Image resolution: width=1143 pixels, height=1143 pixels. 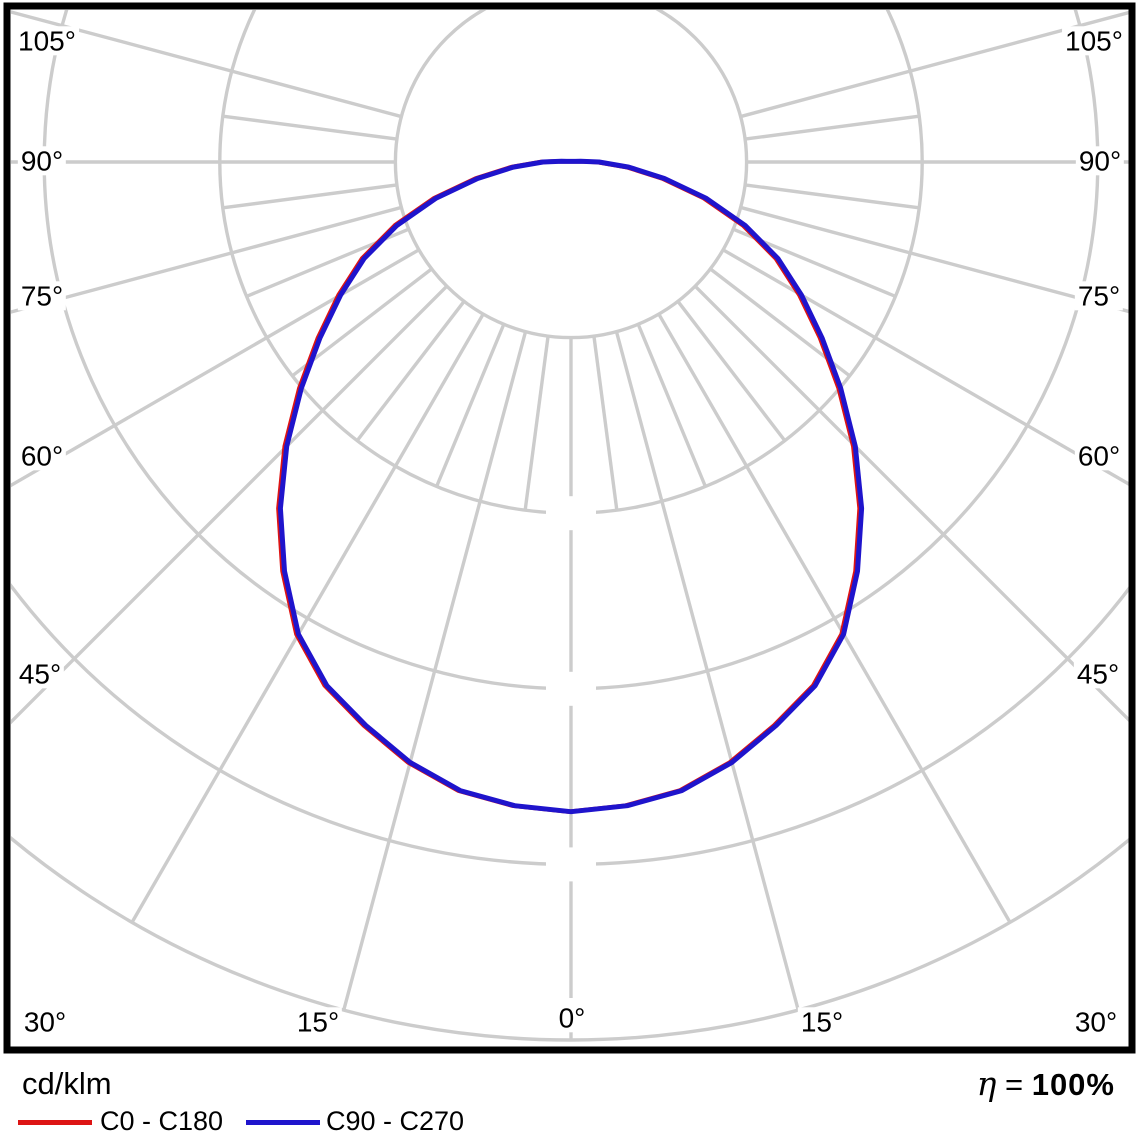 I want to click on angle-label-right-45: 45°, so click(x=1098, y=674).